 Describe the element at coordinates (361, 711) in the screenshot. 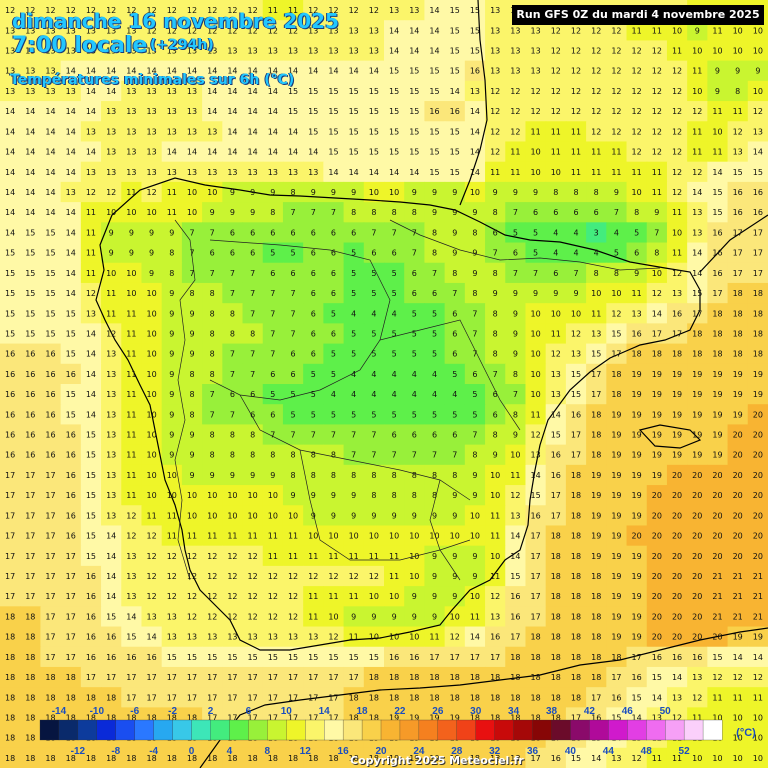

I see `legend-top-labels: -14 -10 -6 -2 2 6 10 14 18 22 26 30 34 38 42 46 50` at that location.